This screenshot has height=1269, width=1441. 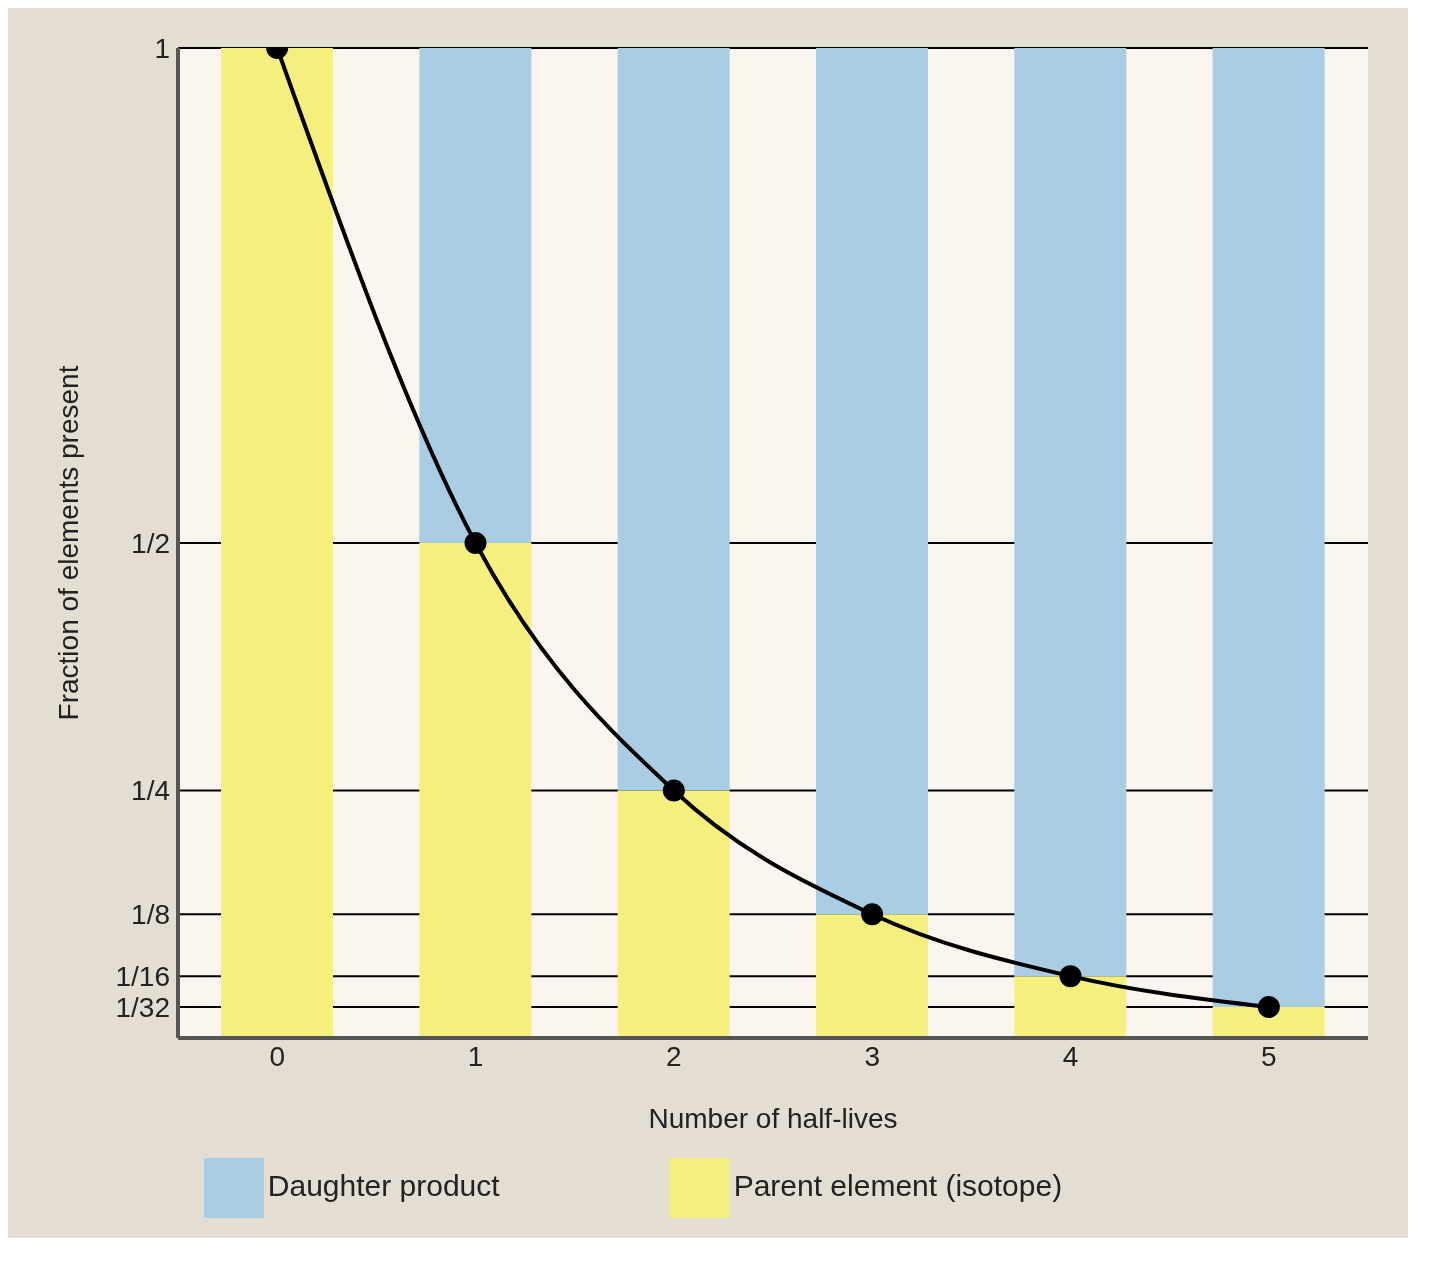 What do you see at coordinates (142, 1007) in the screenshot?
I see `y-tick-label: 1/32` at bounding box center [142, 1007].